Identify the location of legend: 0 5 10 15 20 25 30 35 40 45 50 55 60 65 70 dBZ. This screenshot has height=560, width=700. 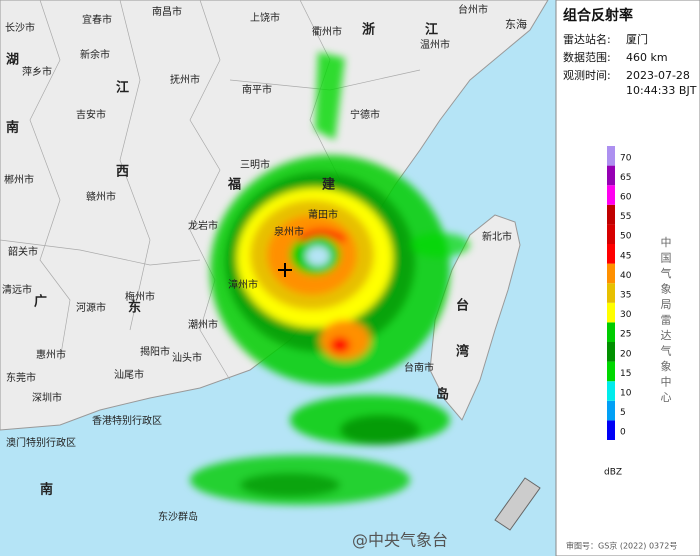
(618, 312).